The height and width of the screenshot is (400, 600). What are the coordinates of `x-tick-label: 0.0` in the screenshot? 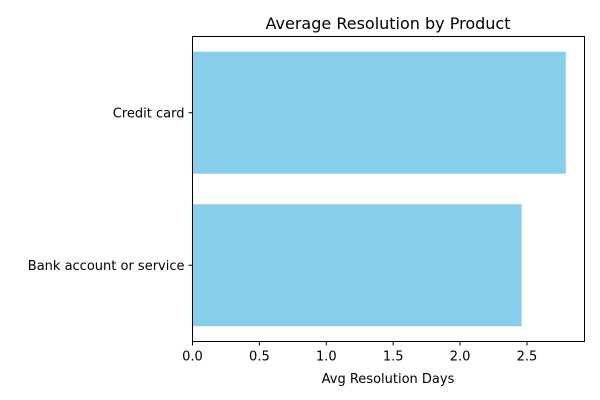 It's located at (192, 357).